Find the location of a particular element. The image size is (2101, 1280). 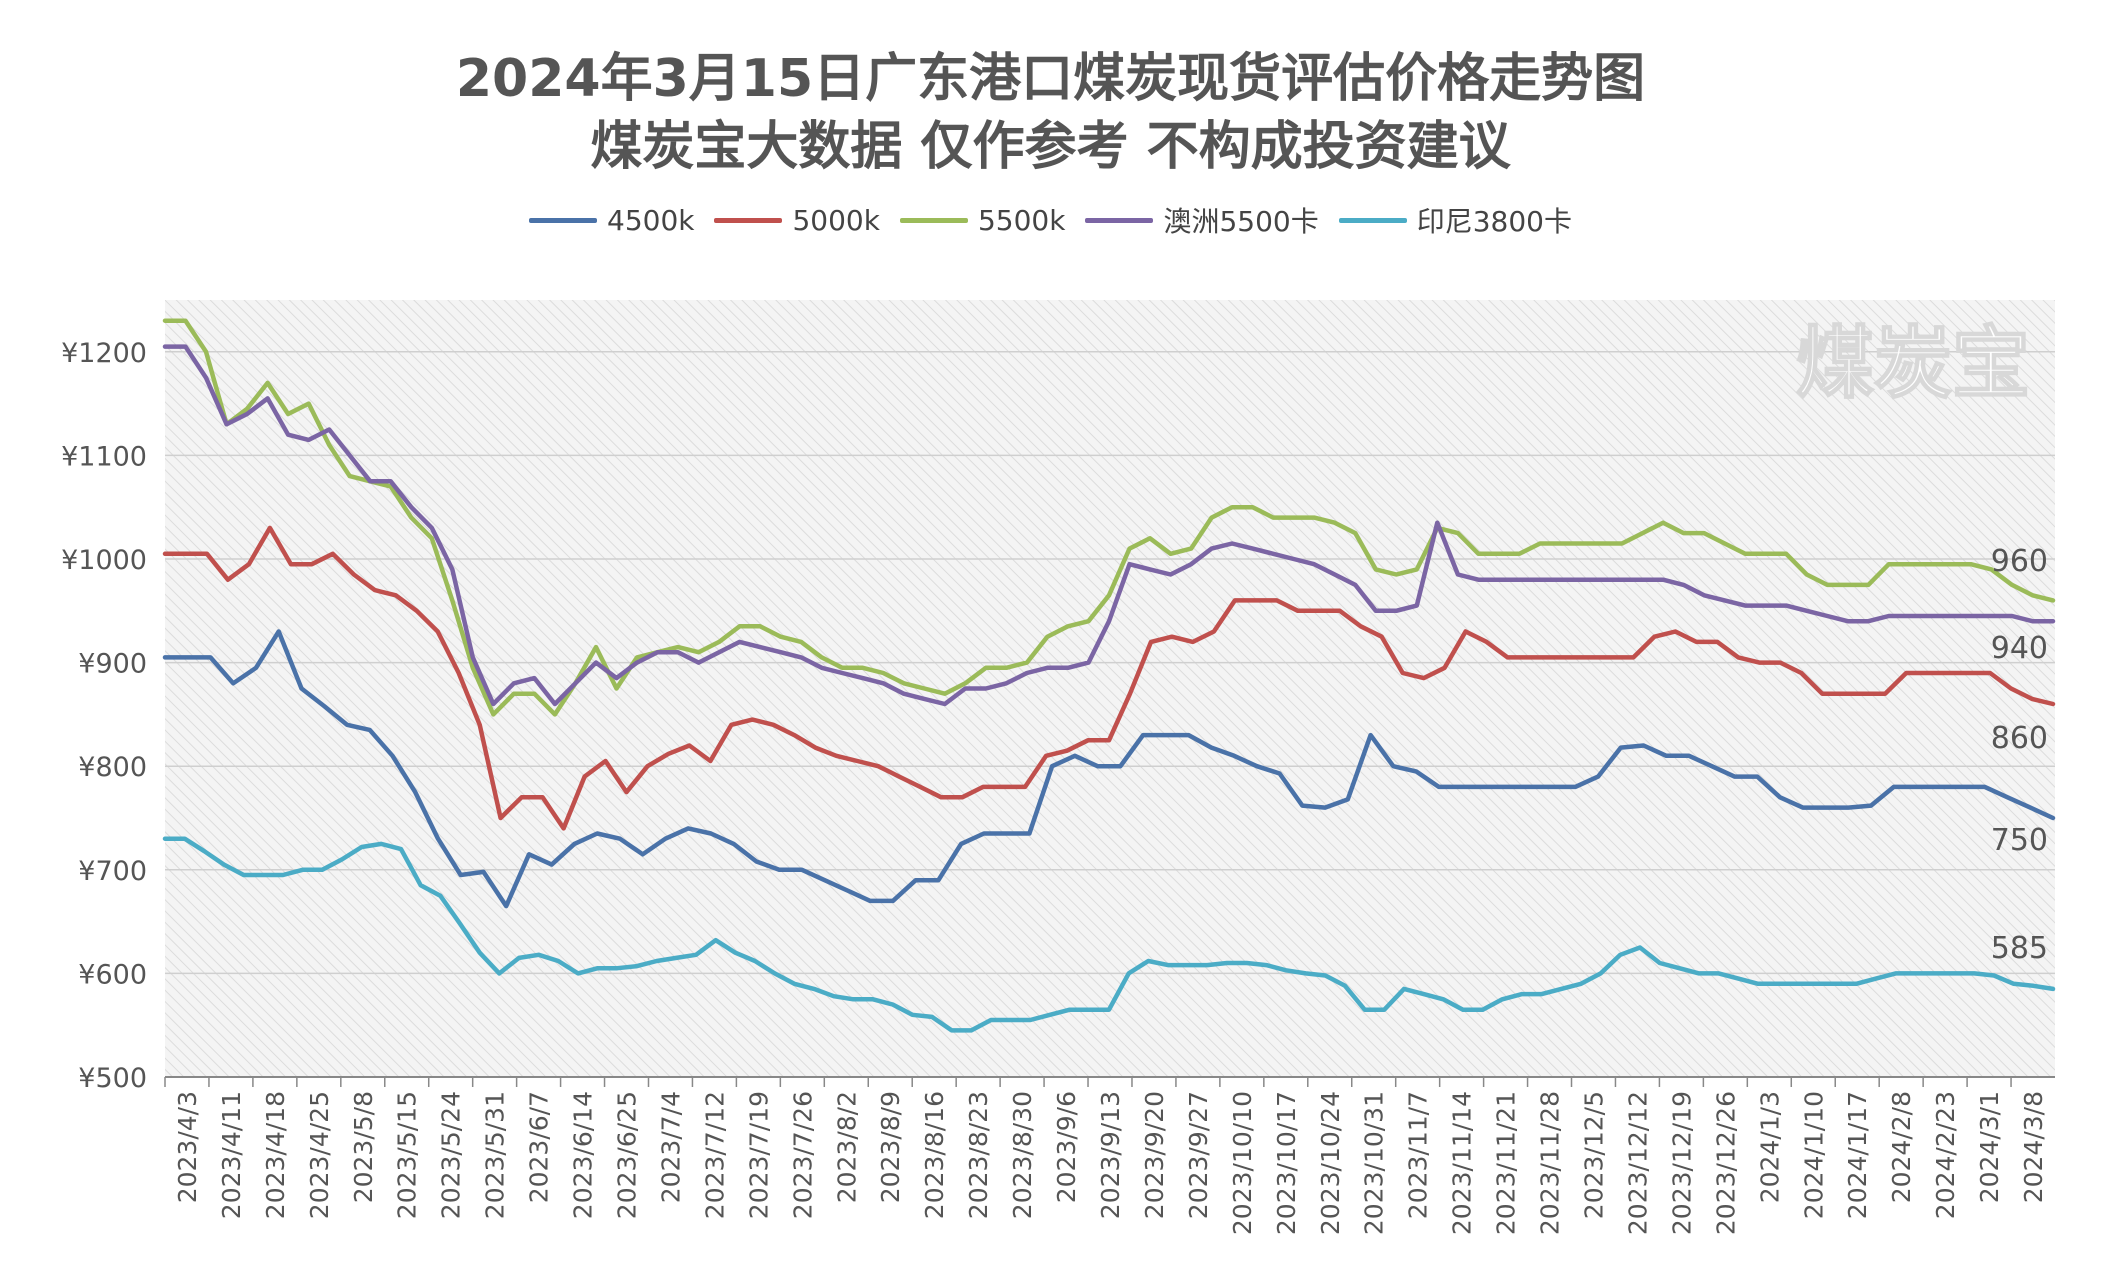

legend-label: 5000k is located at coordinates (836, 220).